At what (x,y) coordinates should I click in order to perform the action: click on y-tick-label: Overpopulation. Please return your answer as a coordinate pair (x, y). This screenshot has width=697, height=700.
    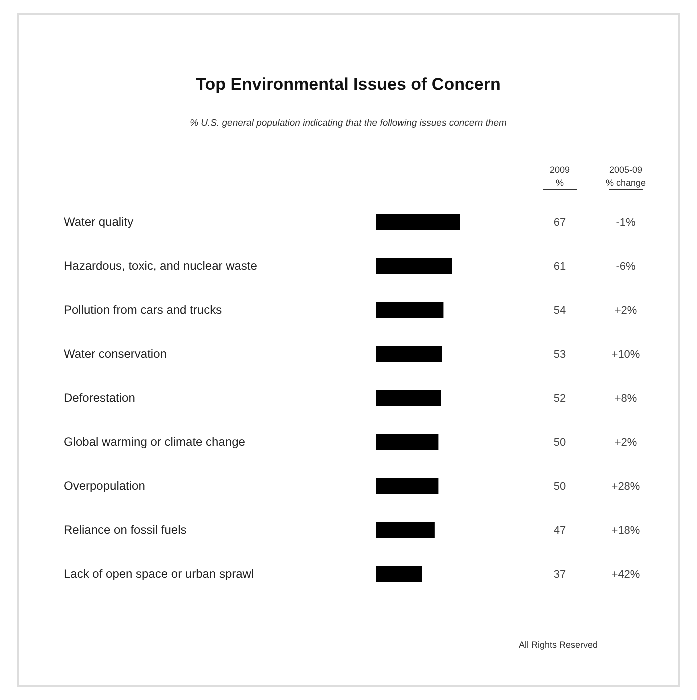
    Looking at the image, I should click on (105, 486).